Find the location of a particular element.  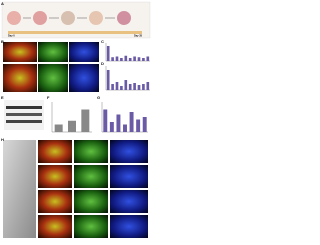

panel-label: H is located at coordinates (2, 139).